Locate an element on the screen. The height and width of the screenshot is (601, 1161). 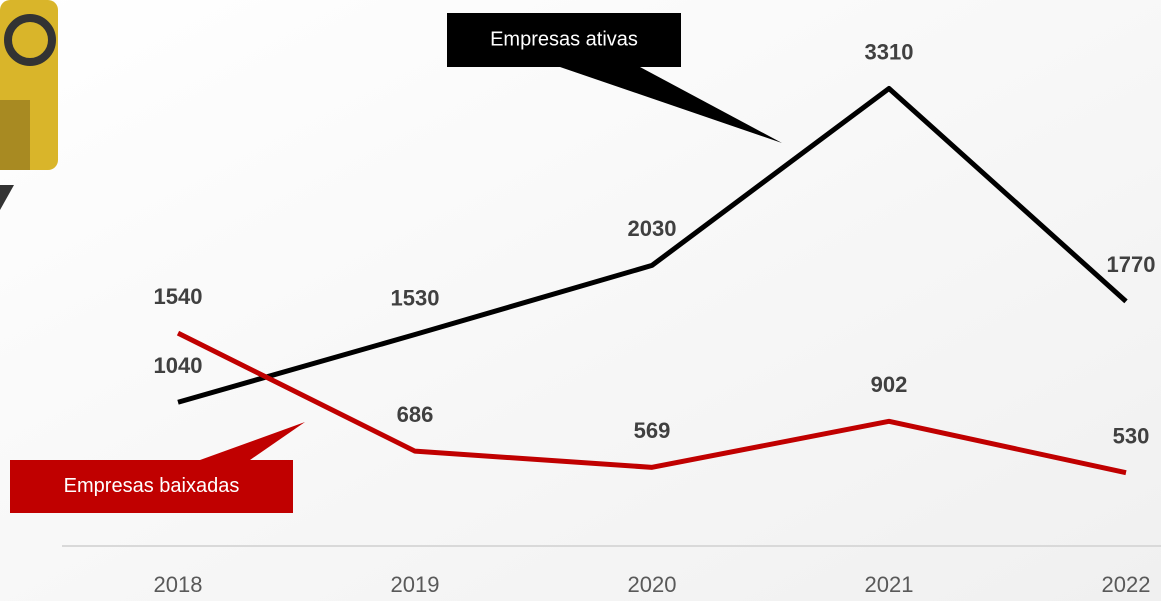
data-label: 1040 is located at coordinates (178, 365).